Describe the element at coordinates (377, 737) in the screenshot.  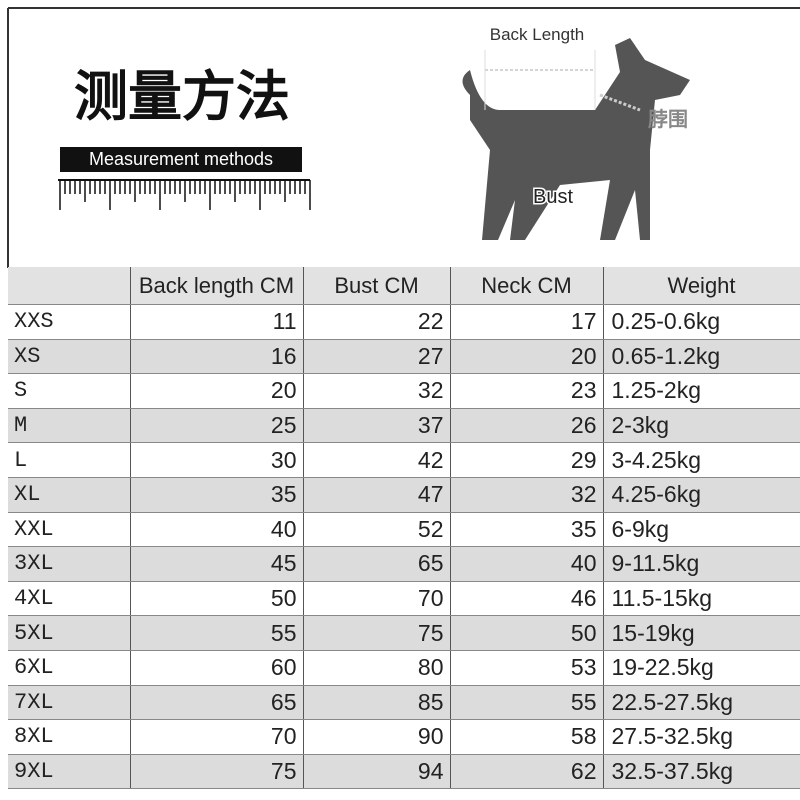
I see `table-cell: 90` at that location.